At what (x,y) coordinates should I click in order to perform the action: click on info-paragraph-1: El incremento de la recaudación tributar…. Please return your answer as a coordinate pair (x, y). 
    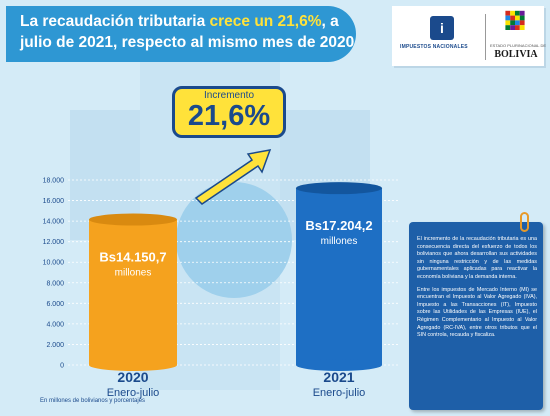
    Looking at the image, I should click on (477, 258).